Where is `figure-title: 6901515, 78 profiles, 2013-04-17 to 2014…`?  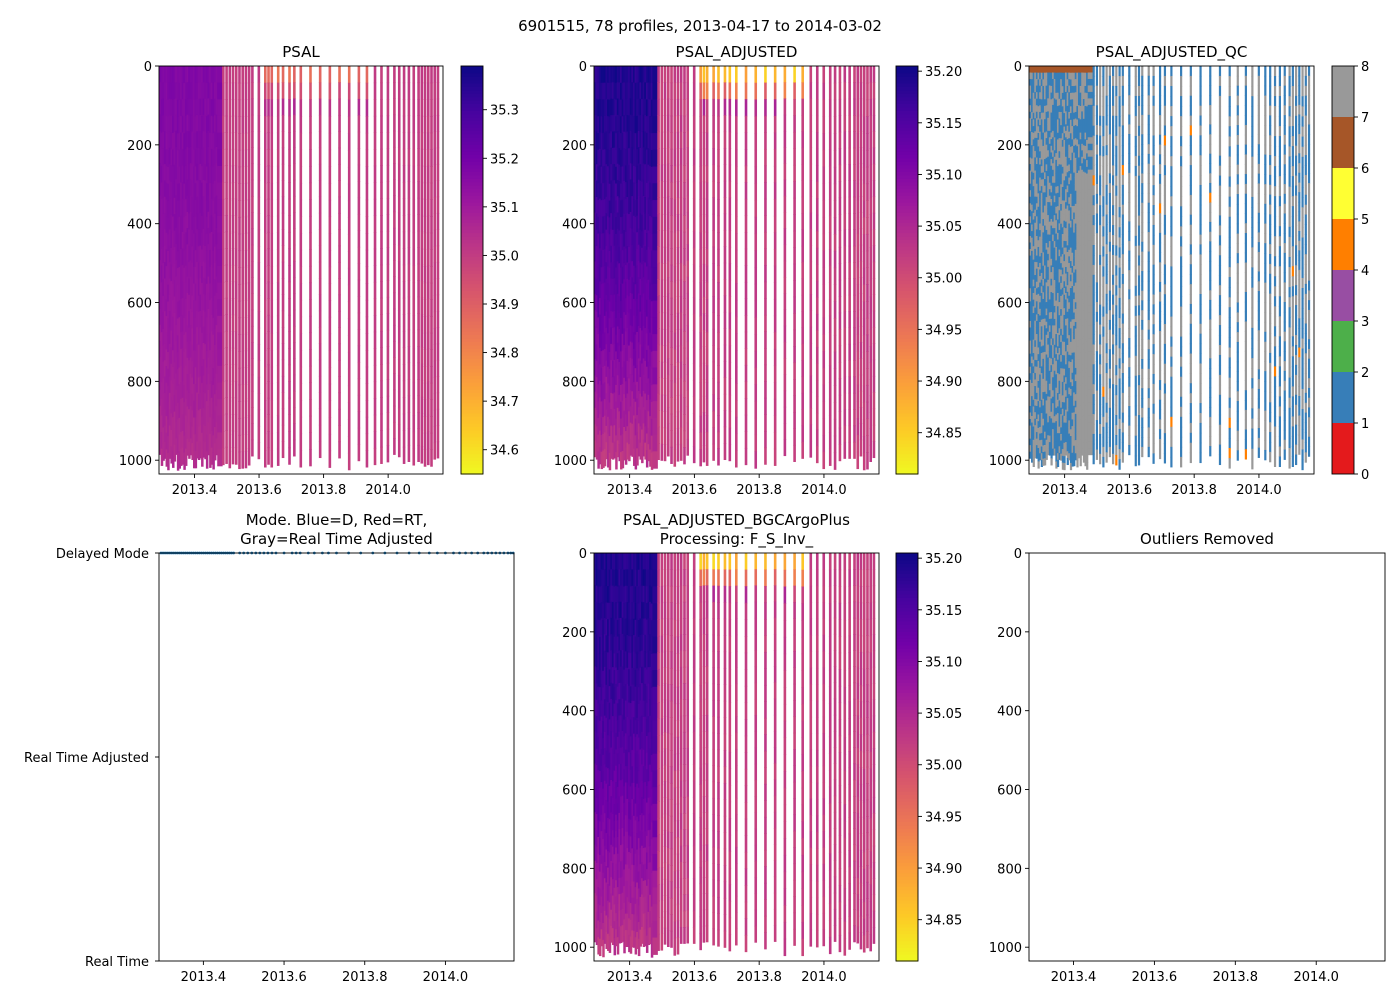
figure-title: 6901515, 78 profiles, 2013-04-17 to 2014… is located at coordinates (700, 26).